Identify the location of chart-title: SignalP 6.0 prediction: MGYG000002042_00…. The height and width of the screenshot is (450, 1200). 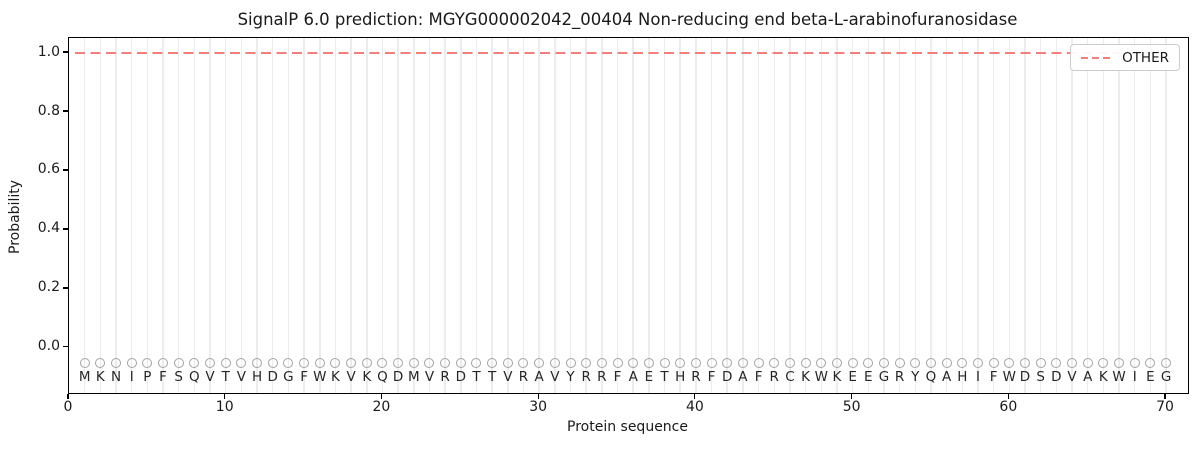
(627, 19).